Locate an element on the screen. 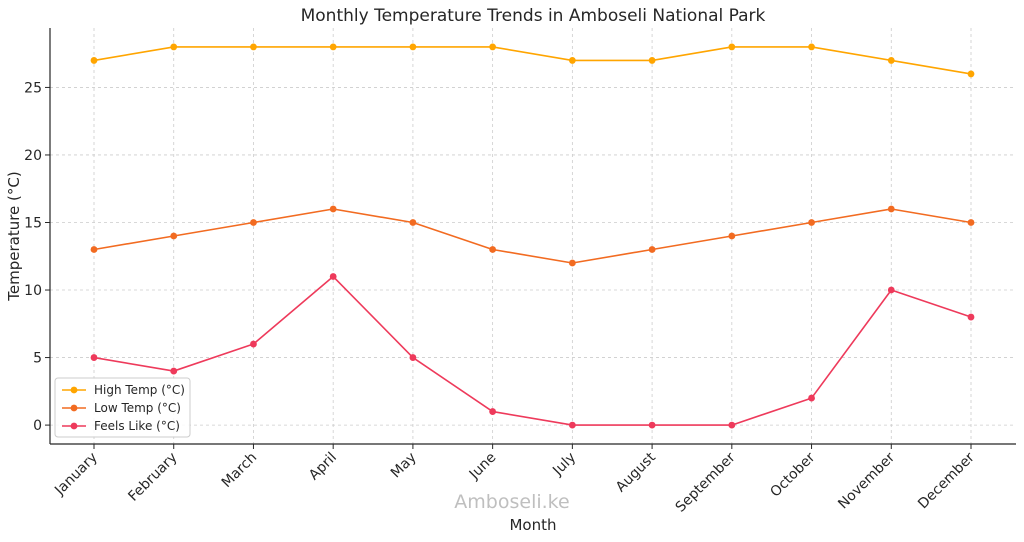  x-tick-label: June is located at coordinates (483, 467).